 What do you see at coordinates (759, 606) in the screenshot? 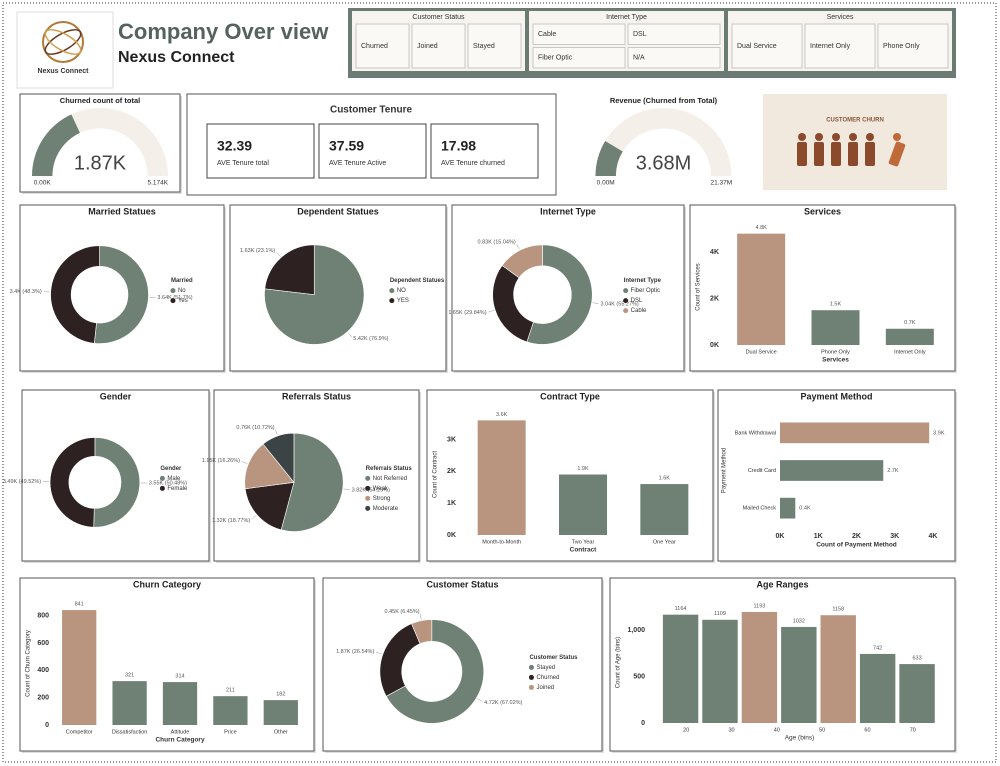
I see `bar-value-label: 1193` at bounding box center [759, 606].